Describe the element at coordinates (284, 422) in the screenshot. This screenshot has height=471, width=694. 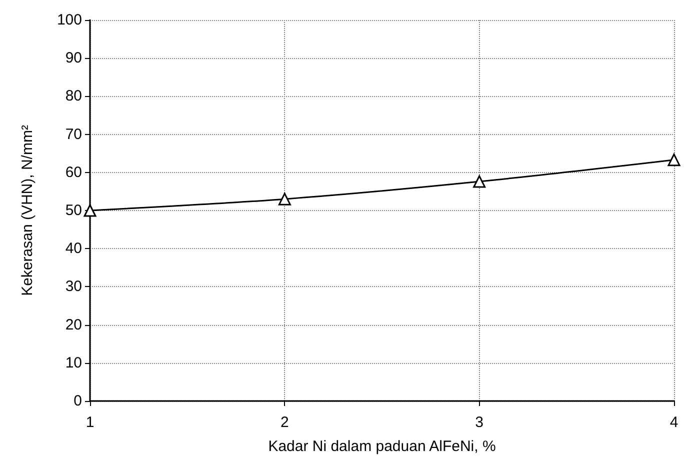
I see `x-tick-label: 2` at that location.